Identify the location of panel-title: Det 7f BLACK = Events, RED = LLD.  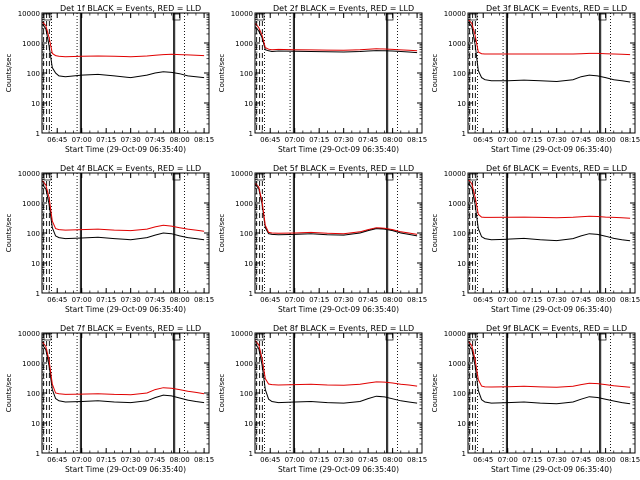
(130, 328).